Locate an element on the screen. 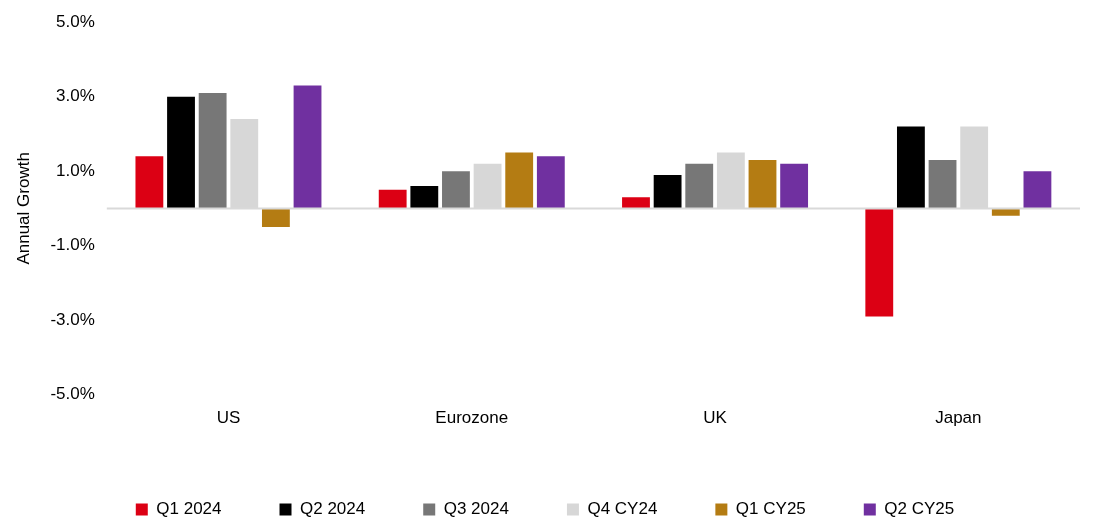 The height and width of the screenshot is (528, 1095). legend-label: Q4 CY24 is located at coordinates (622, 509).